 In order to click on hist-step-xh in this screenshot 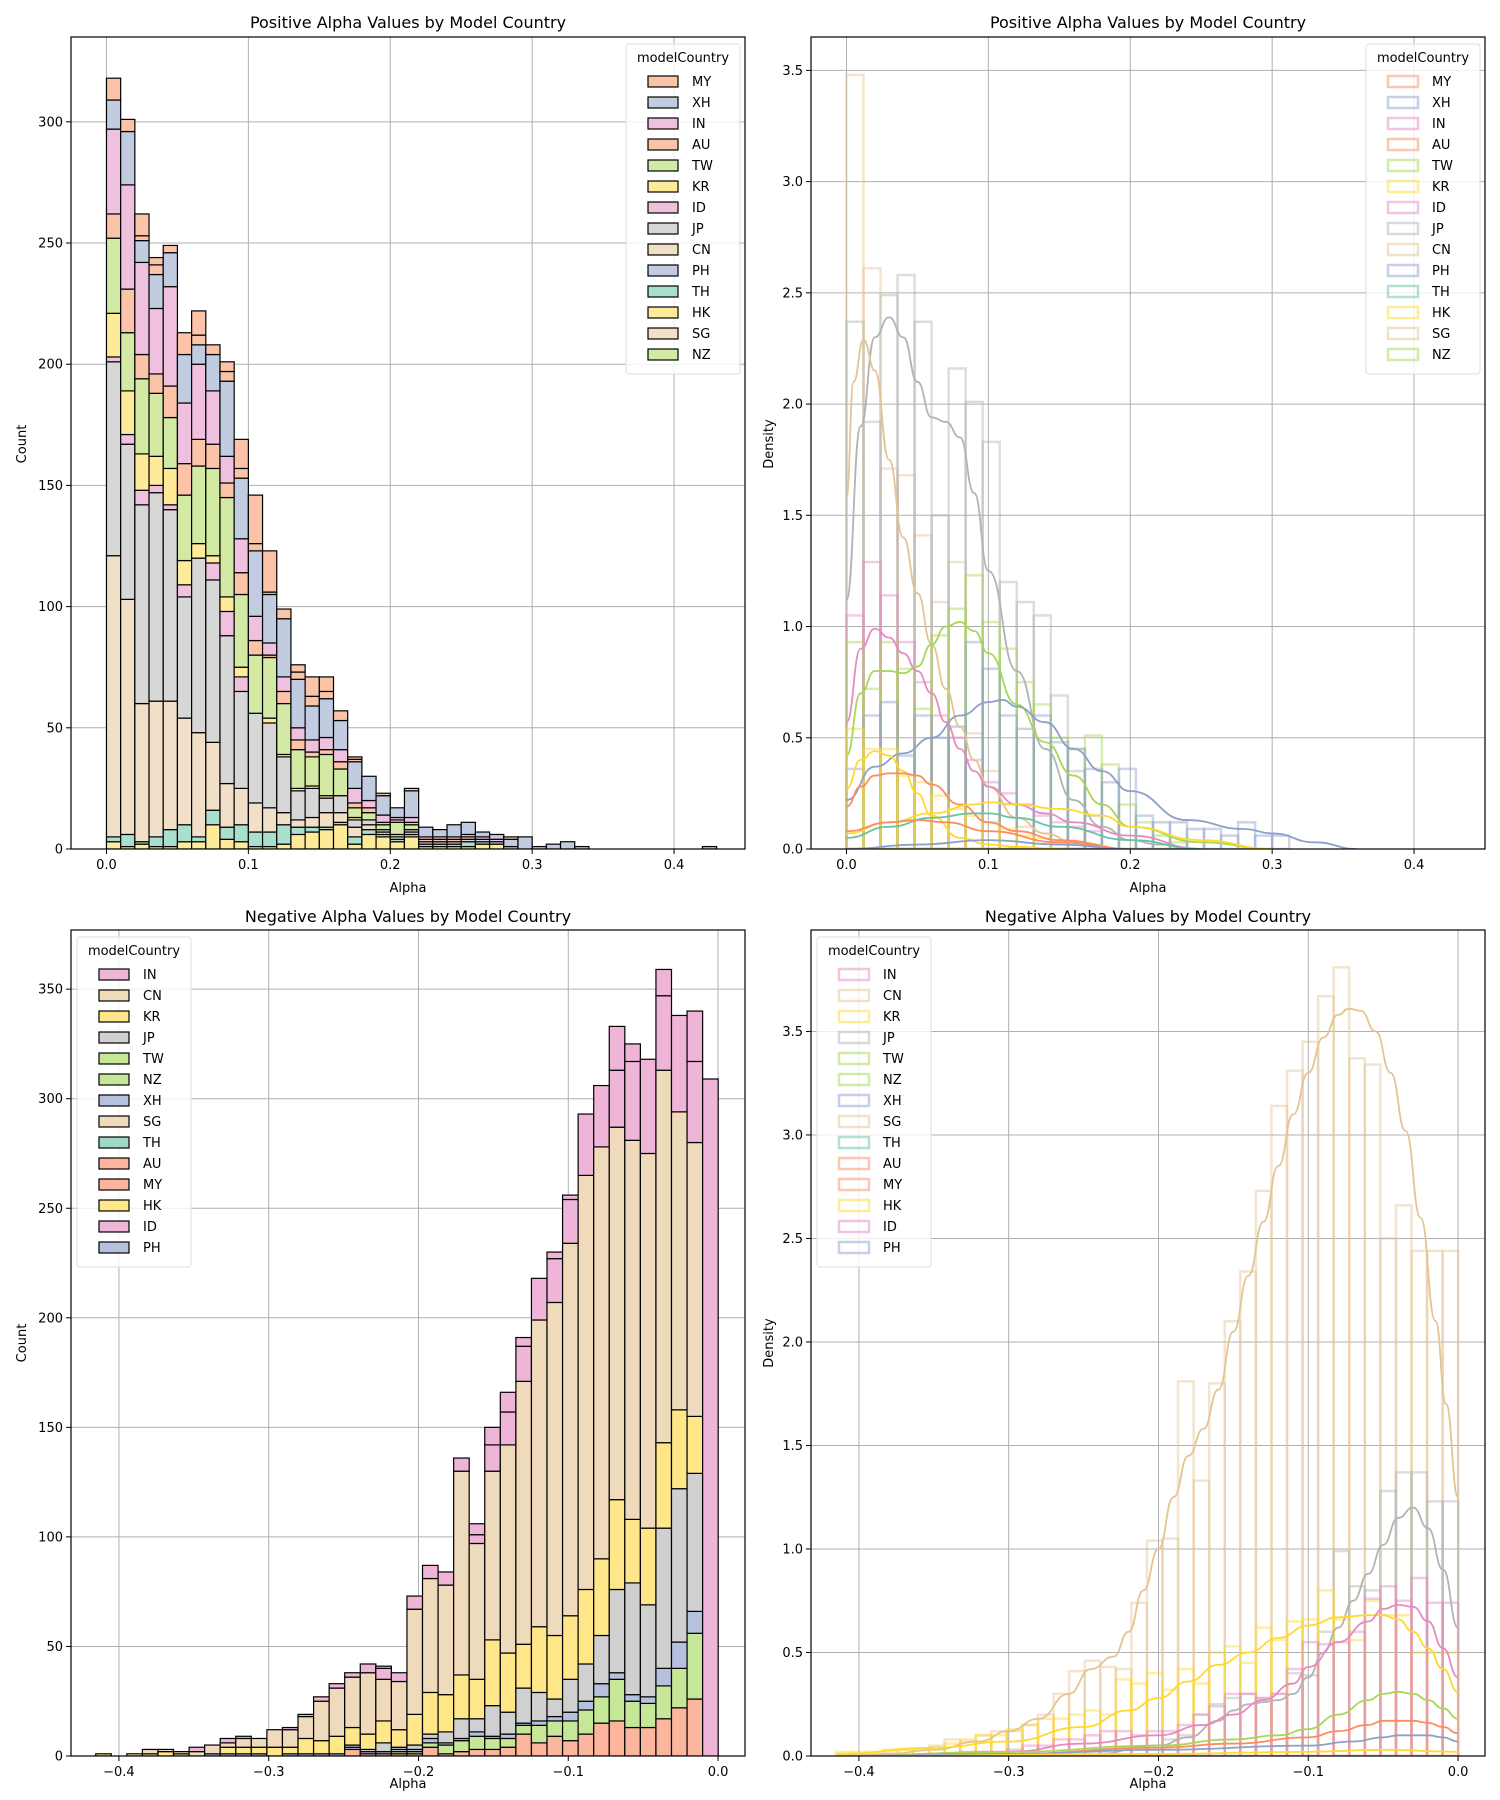, I will do `click(991, 758)`.